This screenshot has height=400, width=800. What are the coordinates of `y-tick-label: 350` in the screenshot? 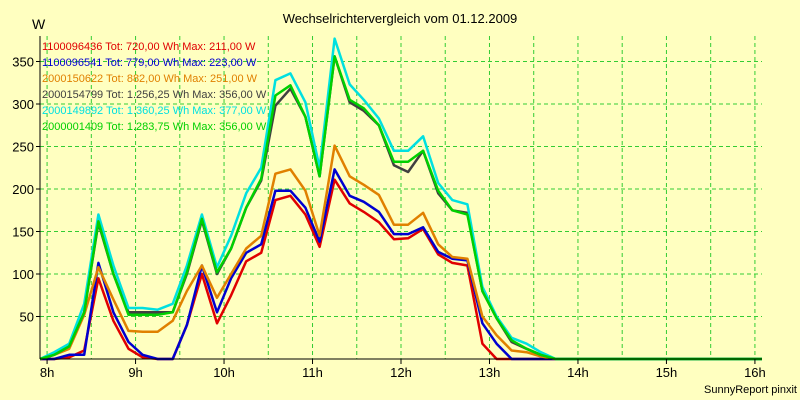 It's located at (23, 62).